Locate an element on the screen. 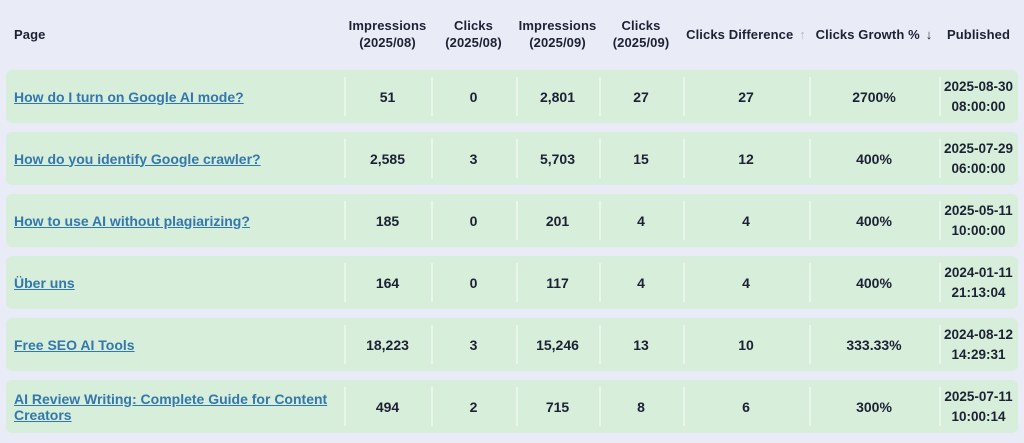 Image resolution: width=1024 pixels, height=443 pixels. column-header-clicks-growth: Clicks Growth % ↓ is located at coordinates (874, 35).